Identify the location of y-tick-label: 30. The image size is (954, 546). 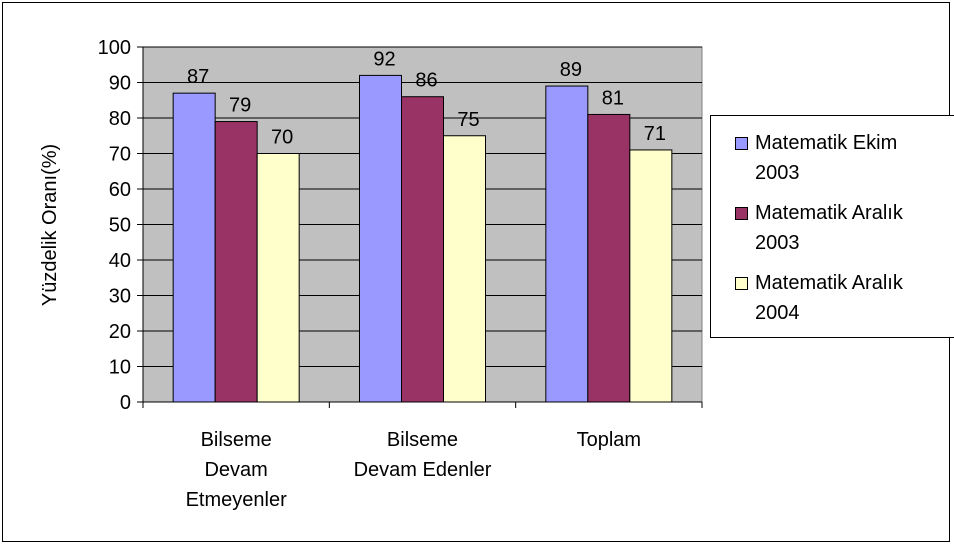
(120, 297).